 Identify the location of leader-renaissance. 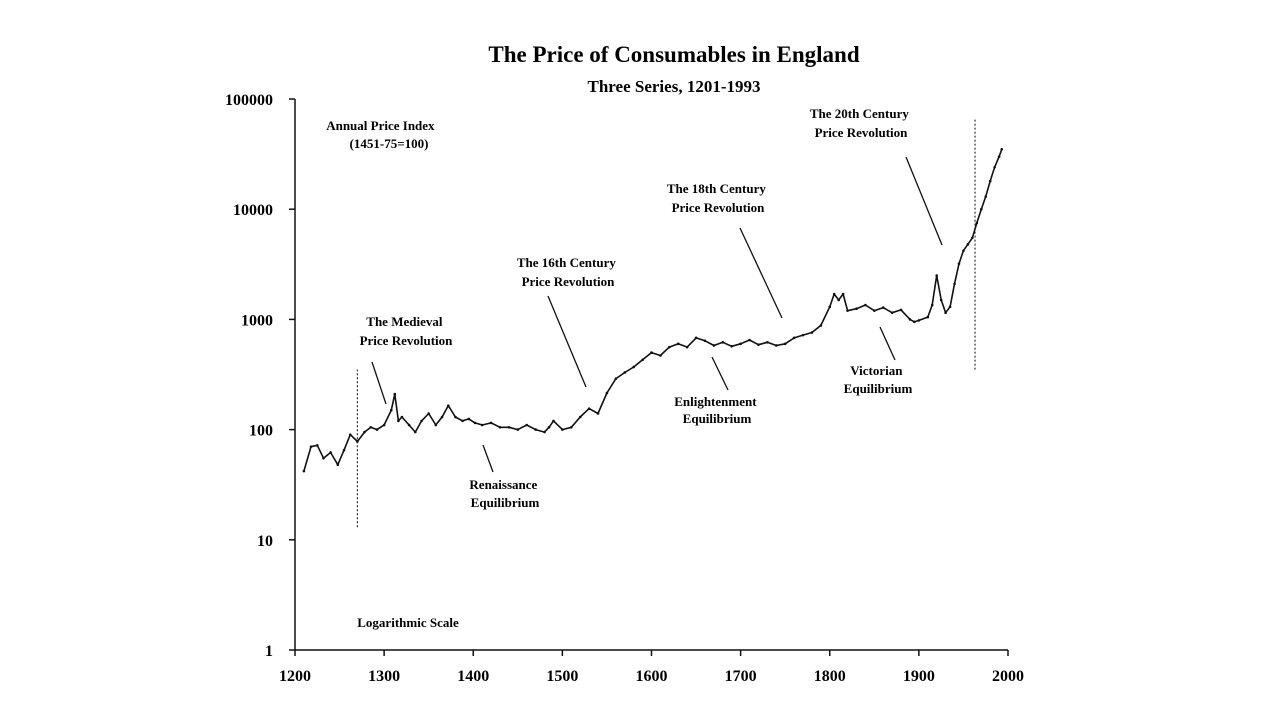
(488, 458).